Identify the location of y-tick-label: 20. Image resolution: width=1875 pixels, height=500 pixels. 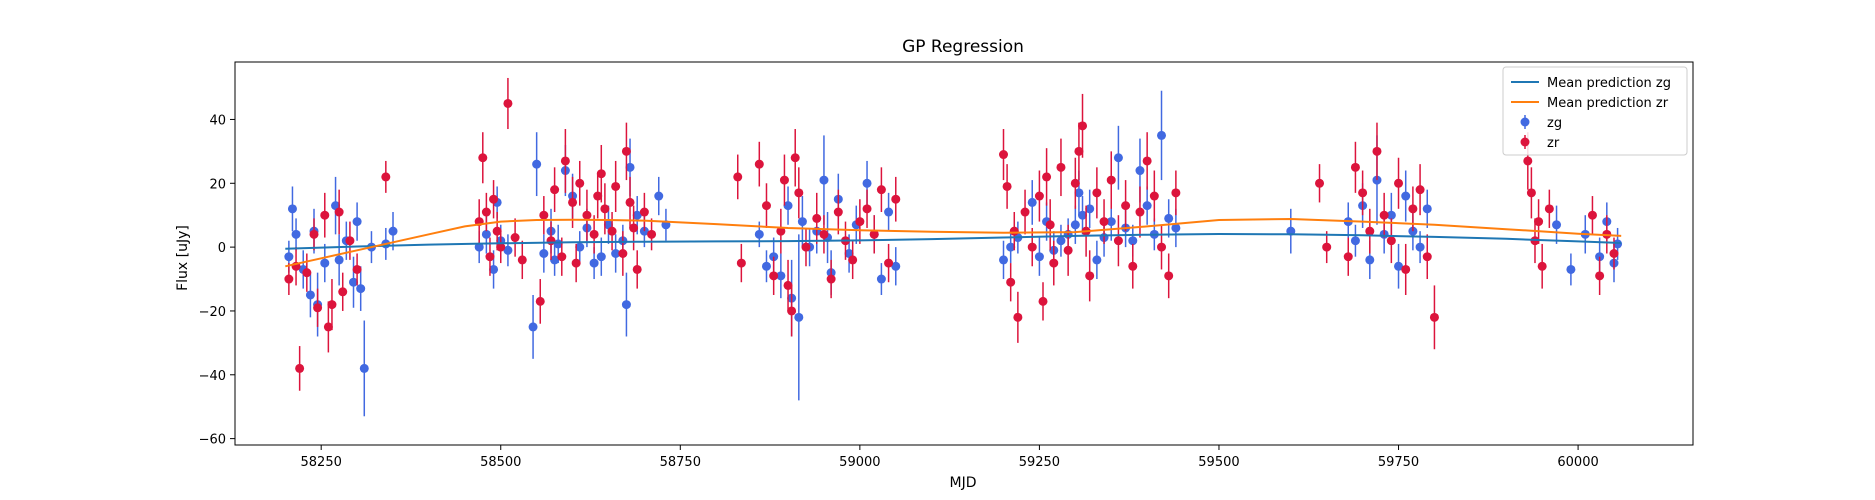
(217, 184).